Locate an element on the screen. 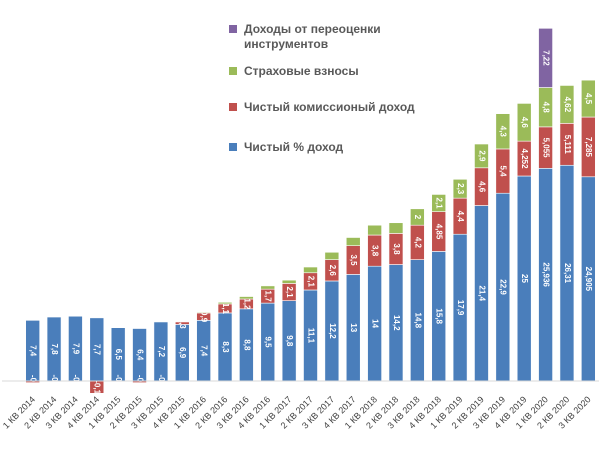 This screenshot has width=601, height=469. data-label-s1-20: 4,4 is located at coordinates (460, 217).